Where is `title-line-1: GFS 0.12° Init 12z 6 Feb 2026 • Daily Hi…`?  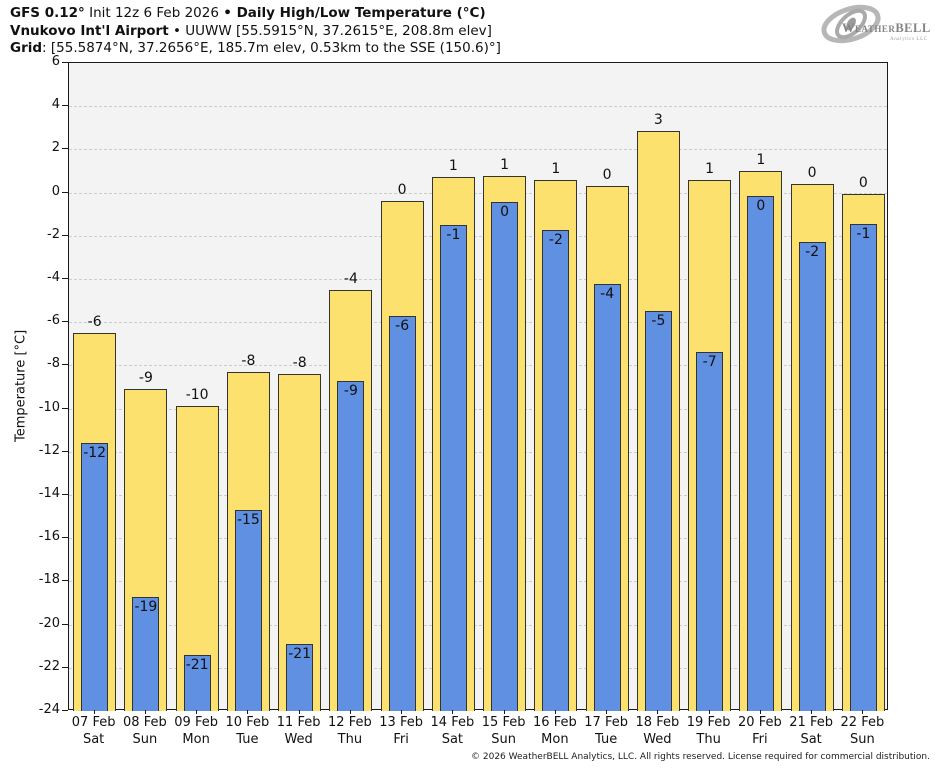
title-line-1: GFS 0.12° Init 12z 6 Feb 2026 • Daily Hi… is located at coordinates (255, 14).